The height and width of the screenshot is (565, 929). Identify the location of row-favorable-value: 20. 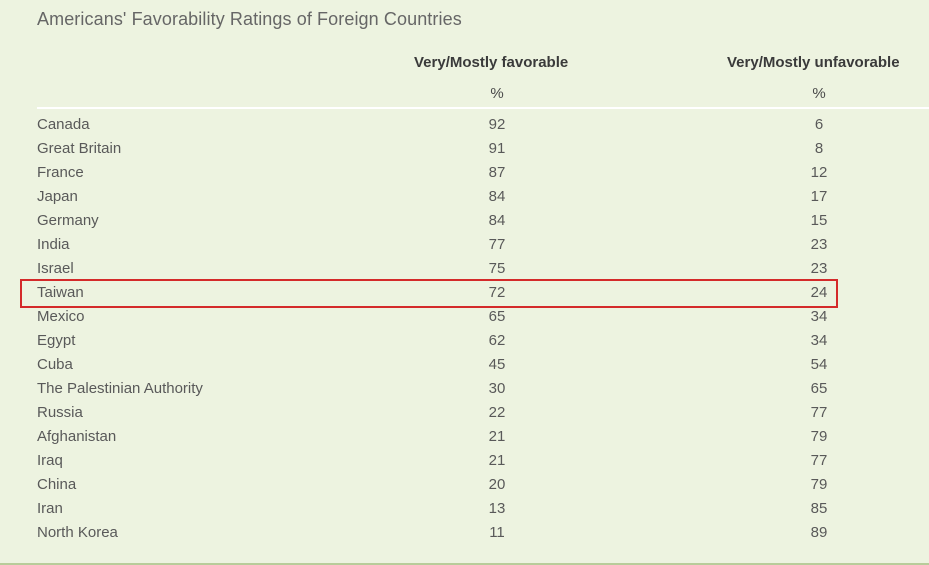
(497, 484).